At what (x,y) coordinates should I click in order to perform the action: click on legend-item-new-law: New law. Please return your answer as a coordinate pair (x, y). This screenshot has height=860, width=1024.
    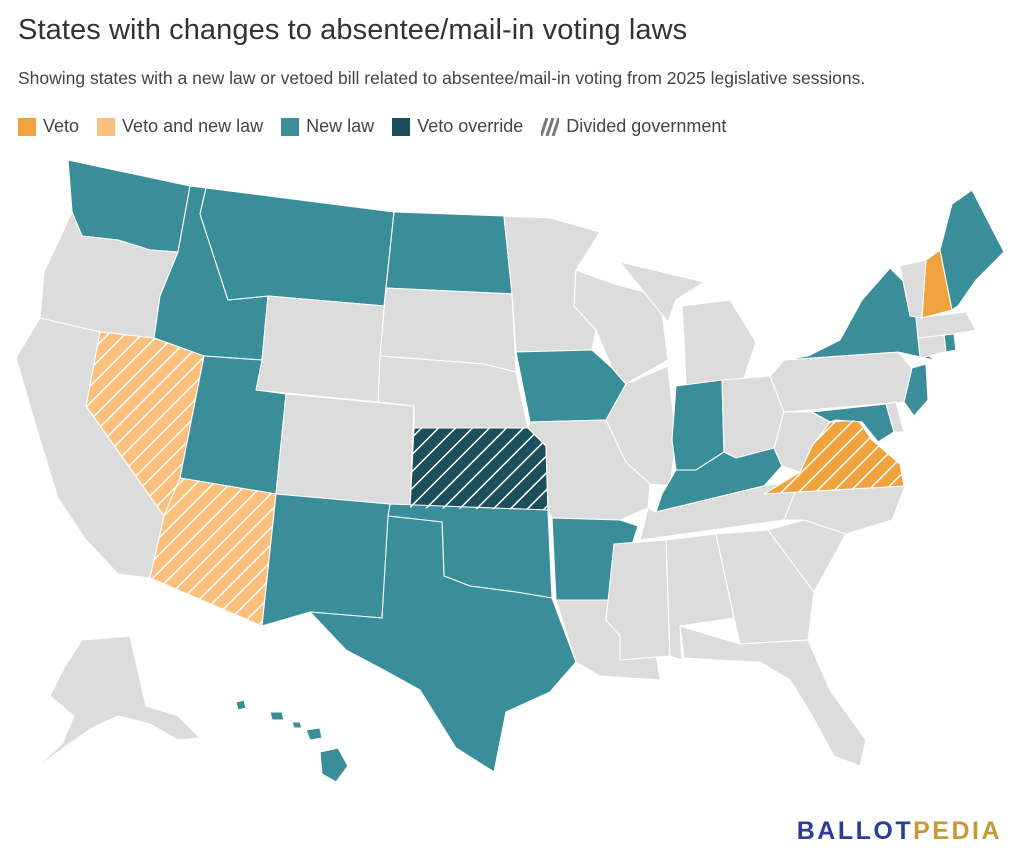
    Looking at the image, I should click on (327, 126).